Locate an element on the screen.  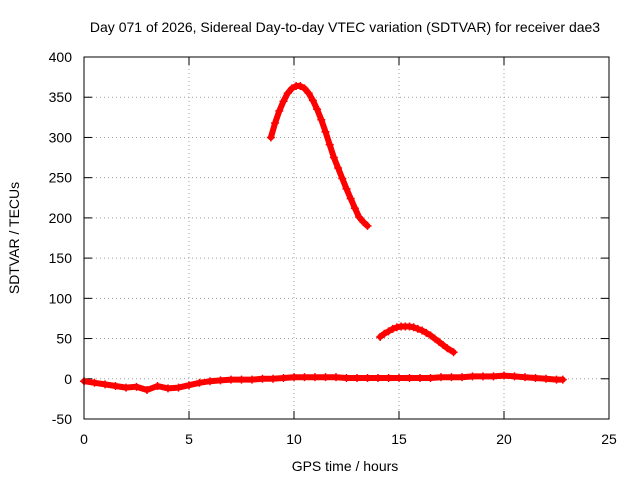
x-tick-label: 25 is located at coordinates (609, 439).